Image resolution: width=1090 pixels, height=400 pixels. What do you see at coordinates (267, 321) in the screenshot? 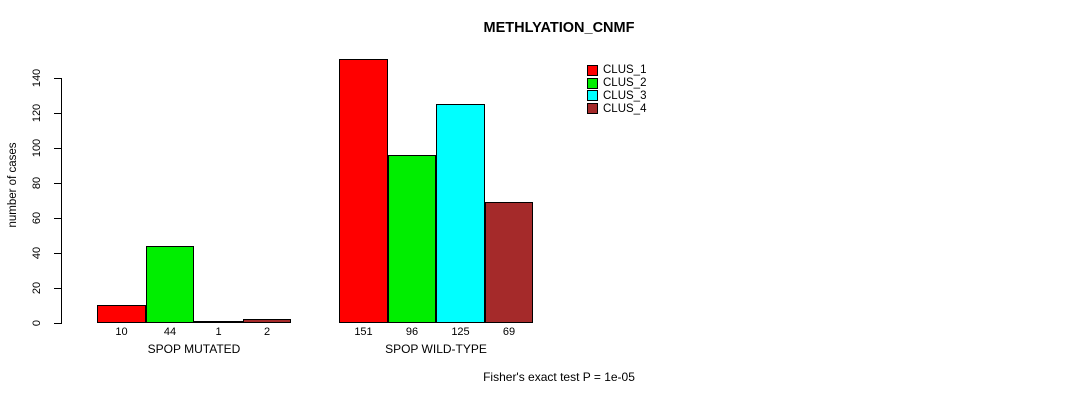
I see `bar-clus_4-group1` at bounding box center [267, 321].